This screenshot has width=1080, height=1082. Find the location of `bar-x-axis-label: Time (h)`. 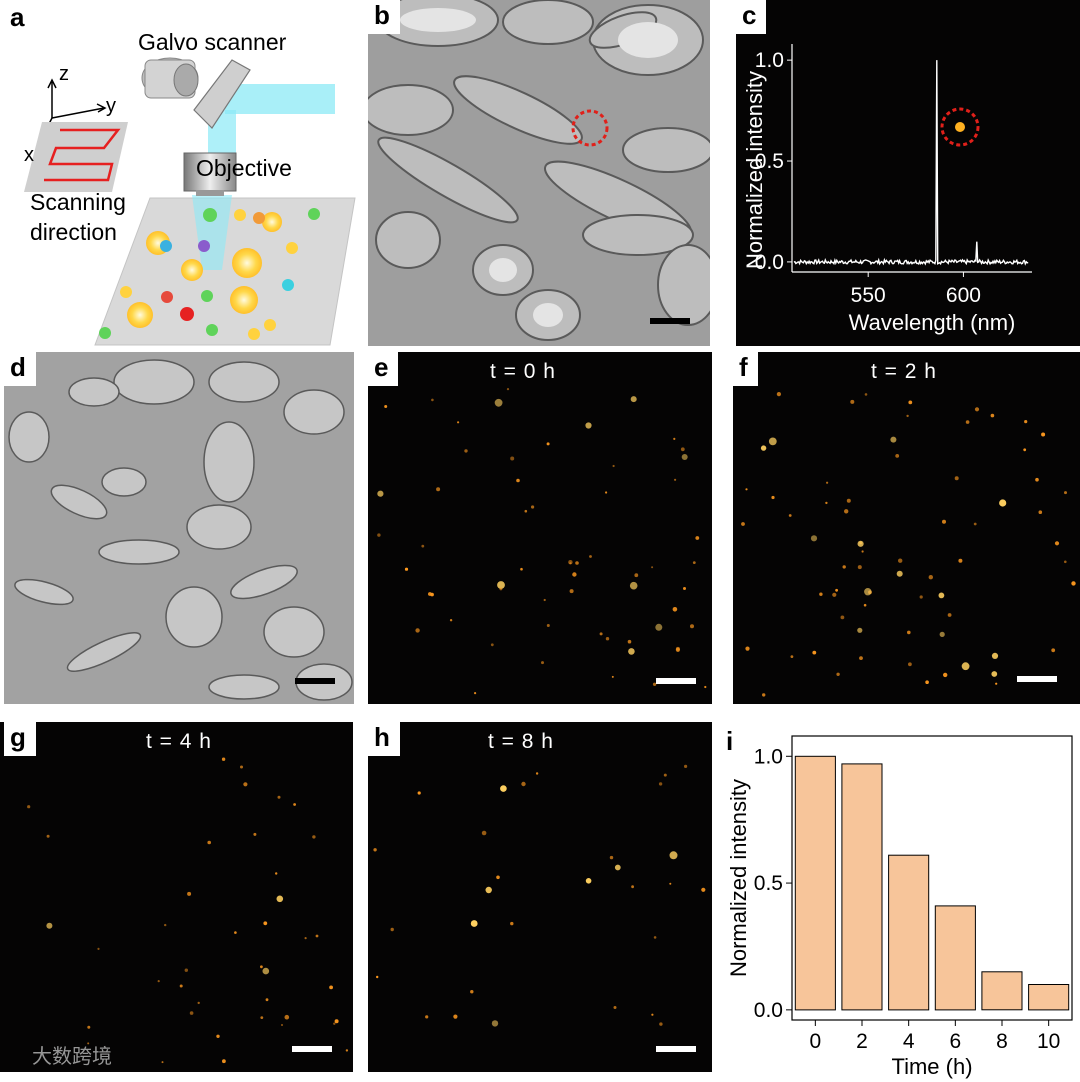

bar-x-axis-label: Time (h) is located at coordinates (931, 1066).